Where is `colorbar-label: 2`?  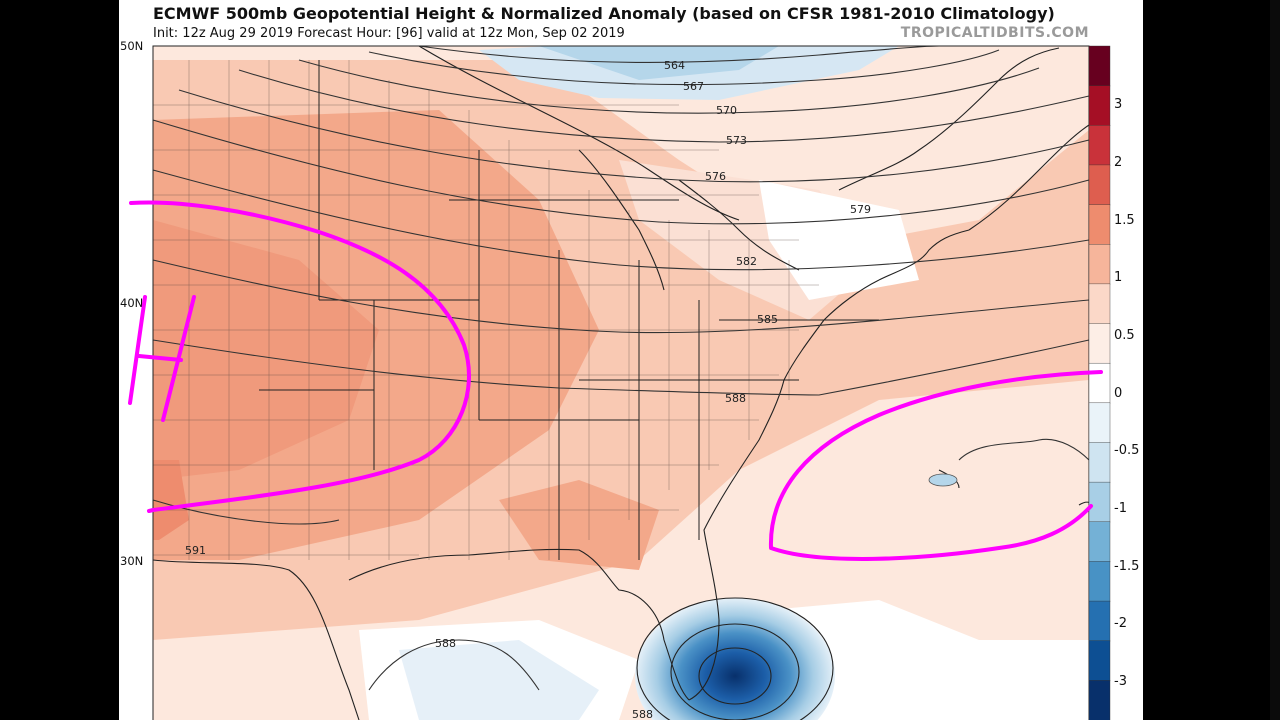 colorbar-label: 2 is located at coordinates (1118, 162).